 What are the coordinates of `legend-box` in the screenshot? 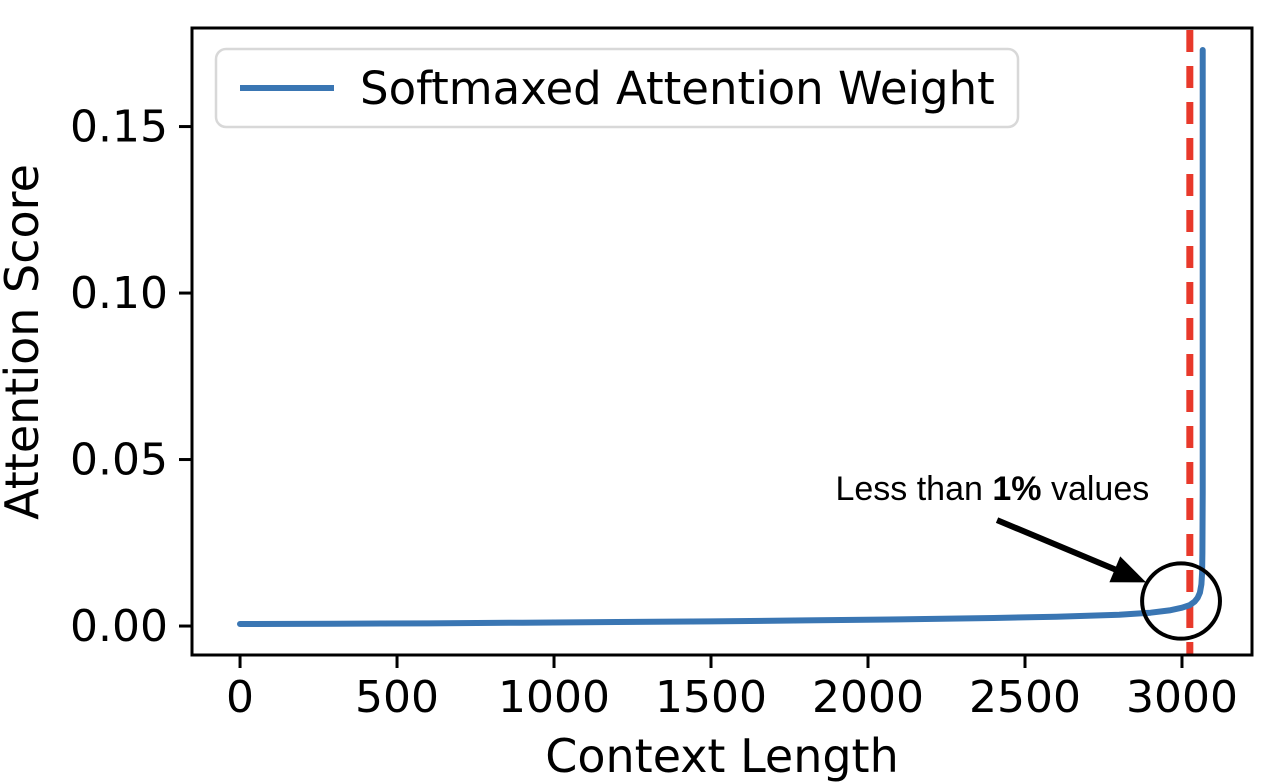 It's located at (617, 88).